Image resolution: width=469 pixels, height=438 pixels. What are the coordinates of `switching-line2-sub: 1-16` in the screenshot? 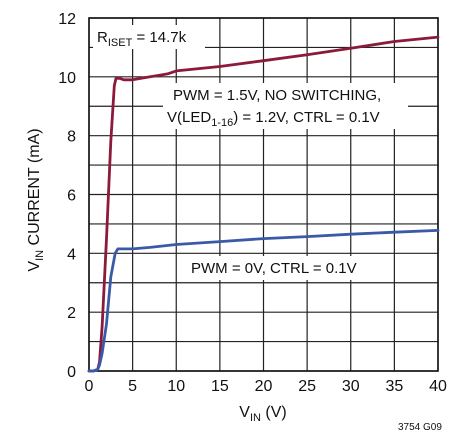 It's located at (222, 123).